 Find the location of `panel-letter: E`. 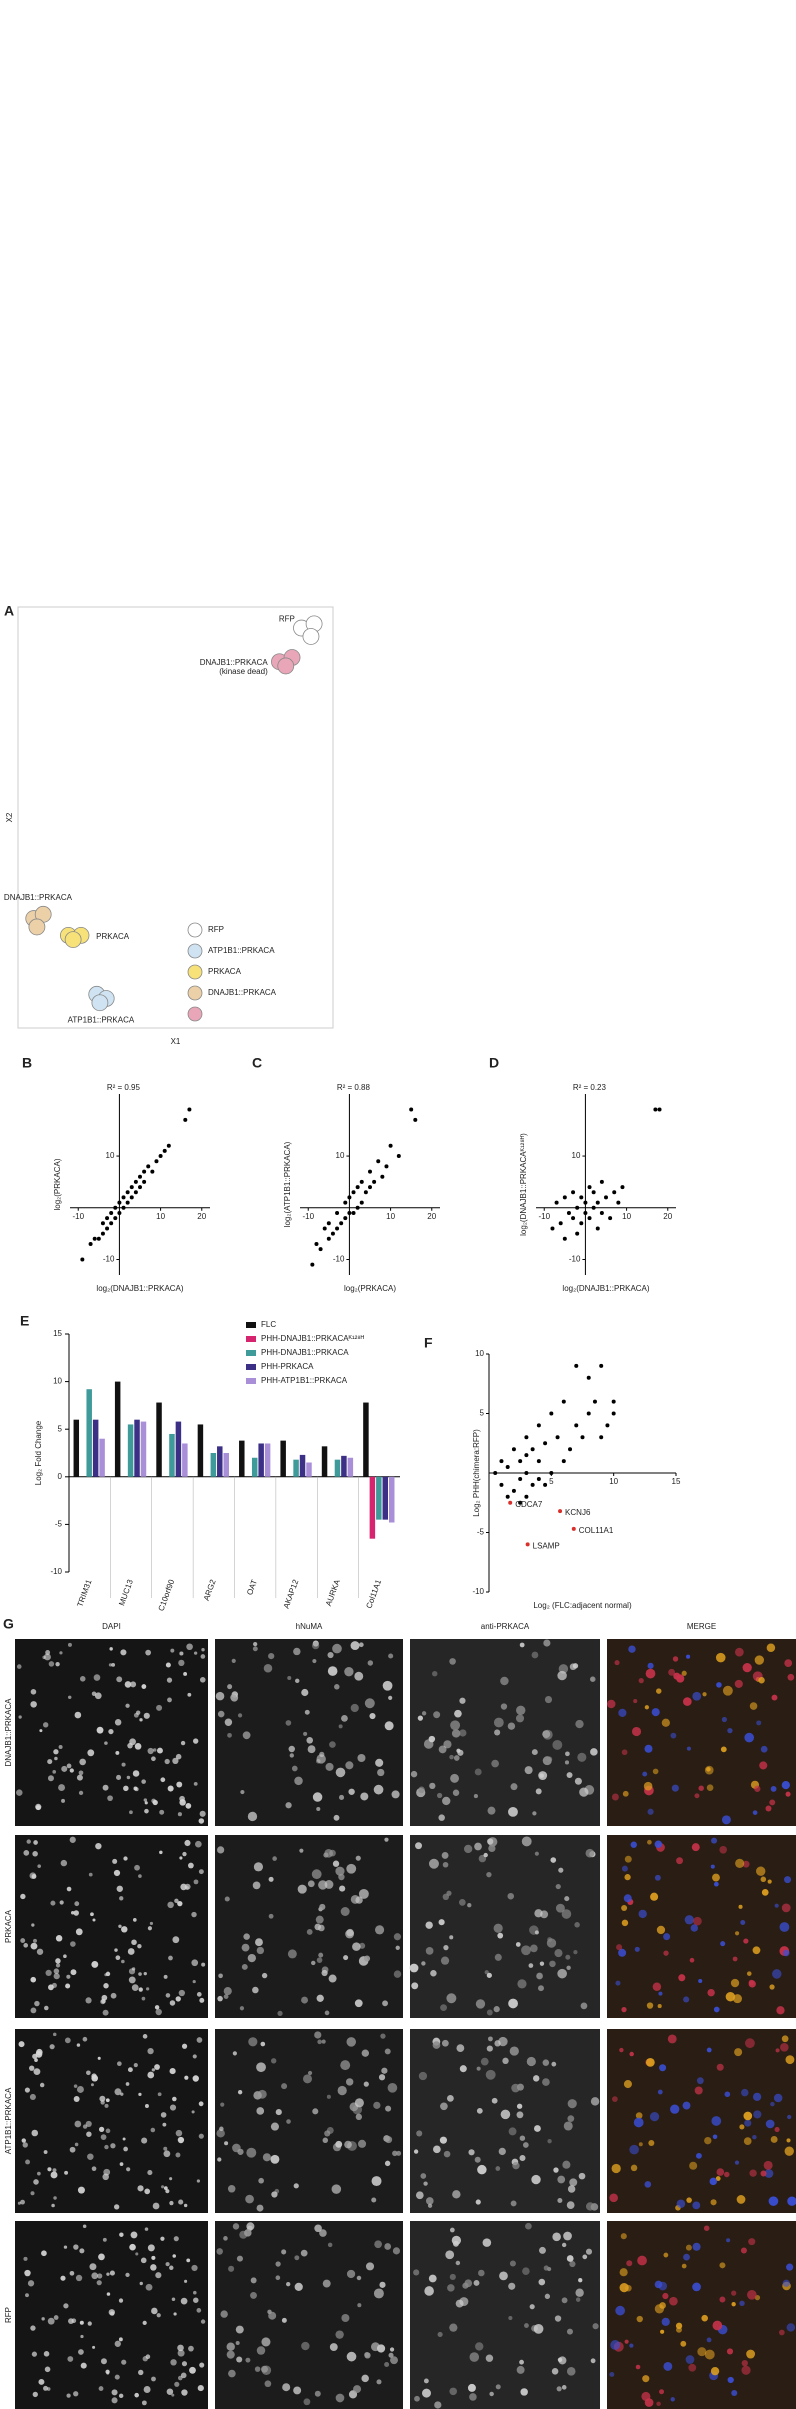

panel-letter: E is located at coordinates (24, 1321).